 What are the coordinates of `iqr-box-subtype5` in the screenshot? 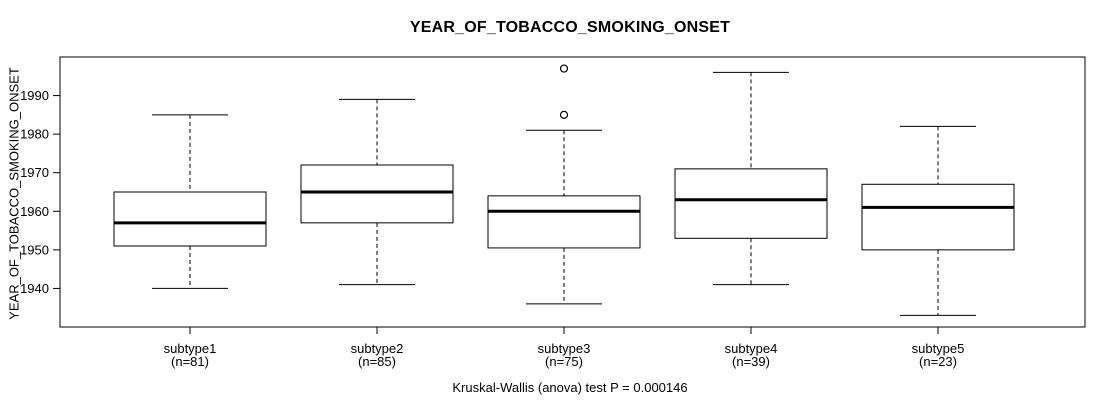 It's located at (938, 217).